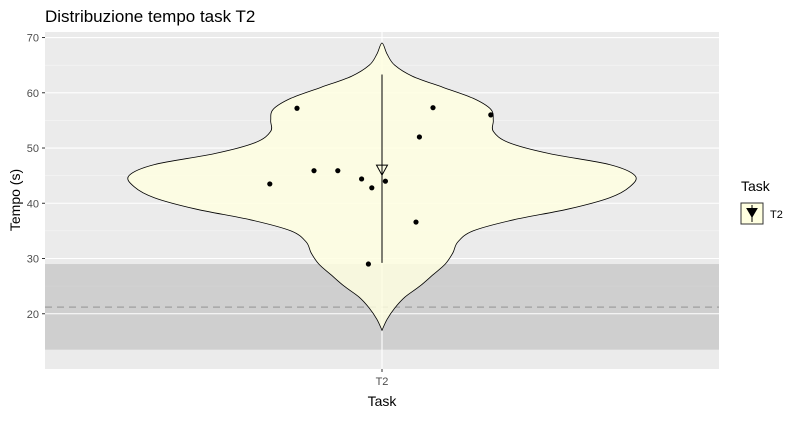  Describe the element at coordinates (382, 382) in the screenshot. I see `x-tick-label: T2` at that location.